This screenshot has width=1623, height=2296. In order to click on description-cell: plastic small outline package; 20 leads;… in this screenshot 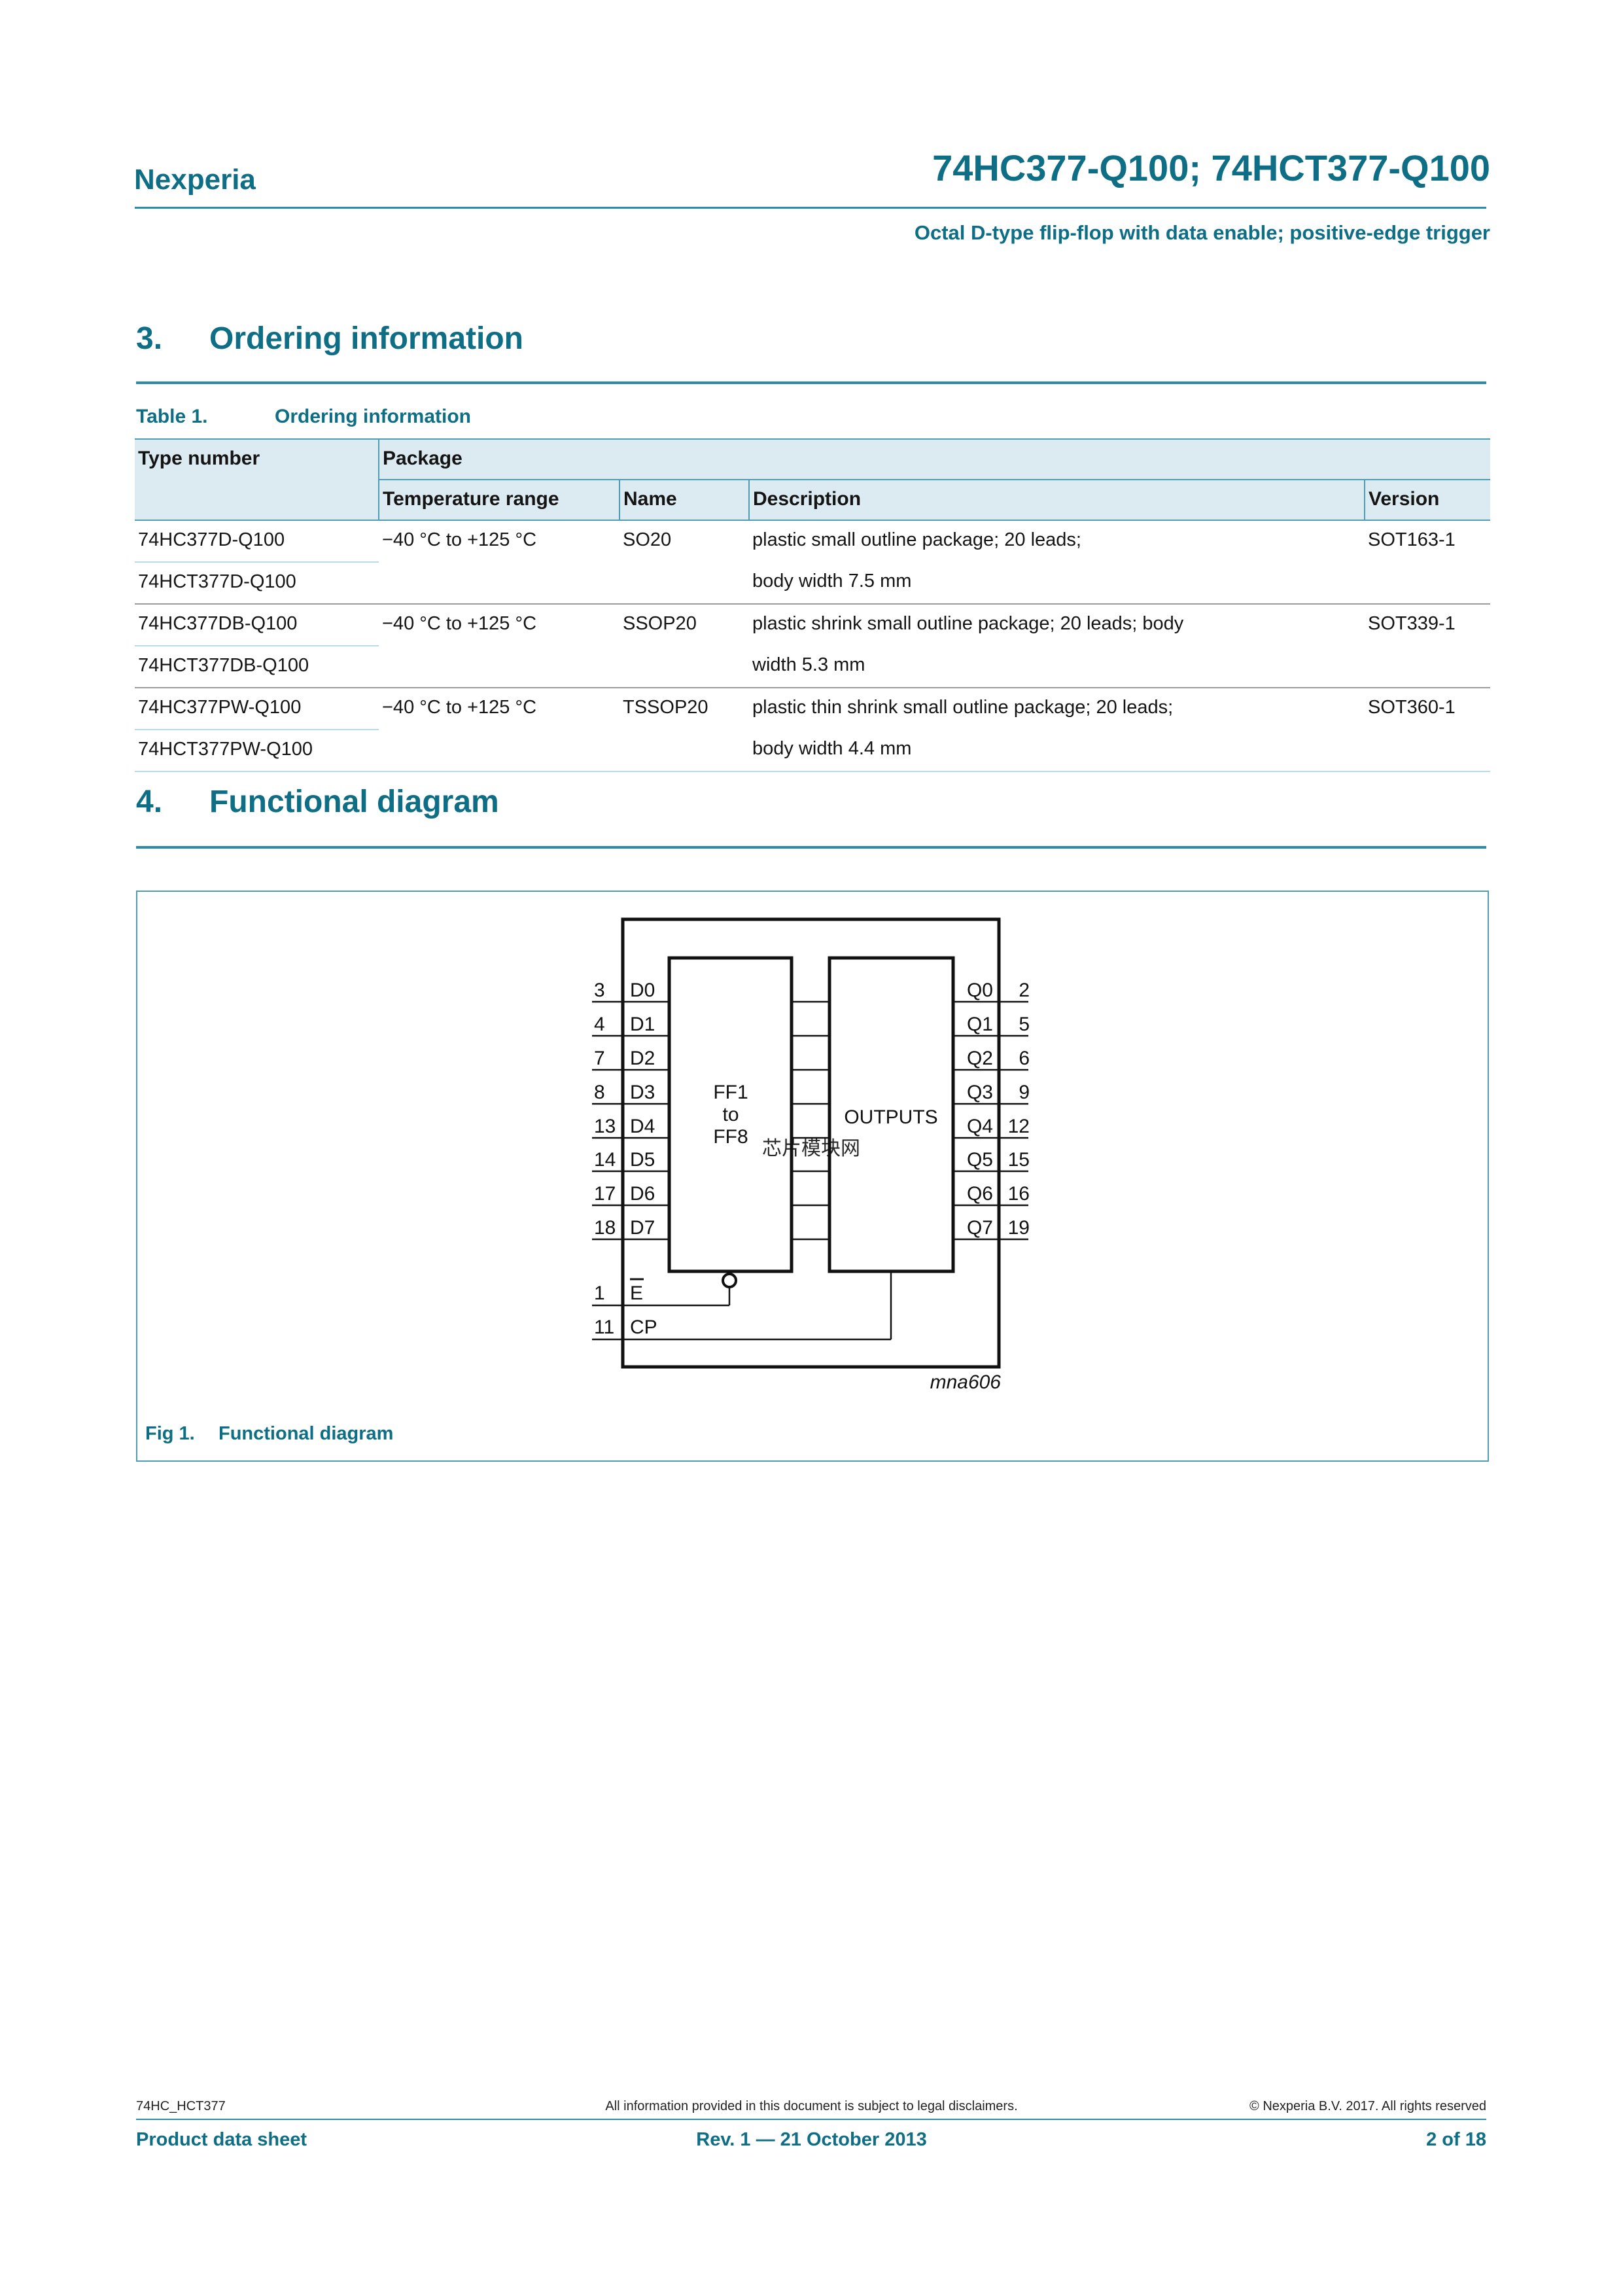, I will do `click(1057, 562)`.